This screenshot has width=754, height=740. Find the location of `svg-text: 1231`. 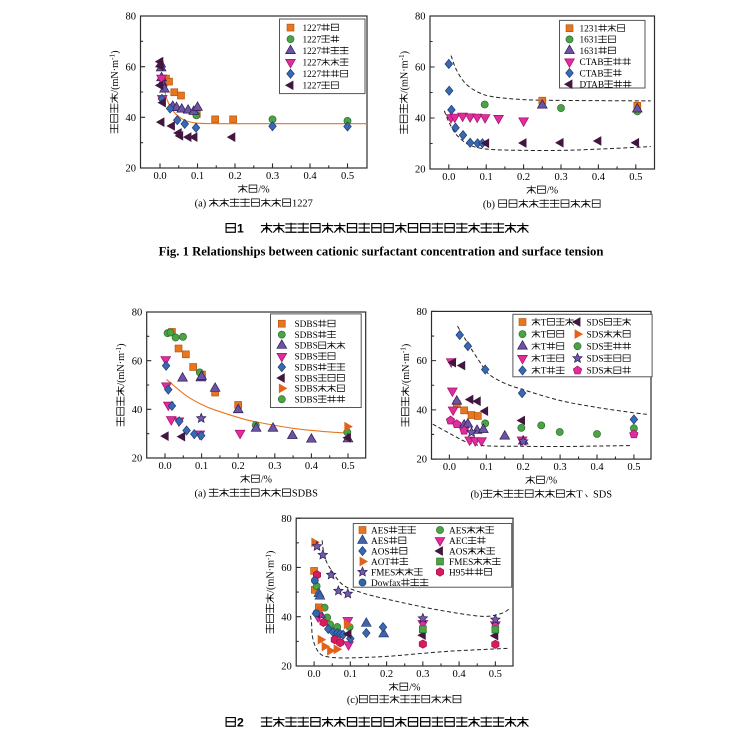

svg-text: 1231 is located at coordinates (589, 30).